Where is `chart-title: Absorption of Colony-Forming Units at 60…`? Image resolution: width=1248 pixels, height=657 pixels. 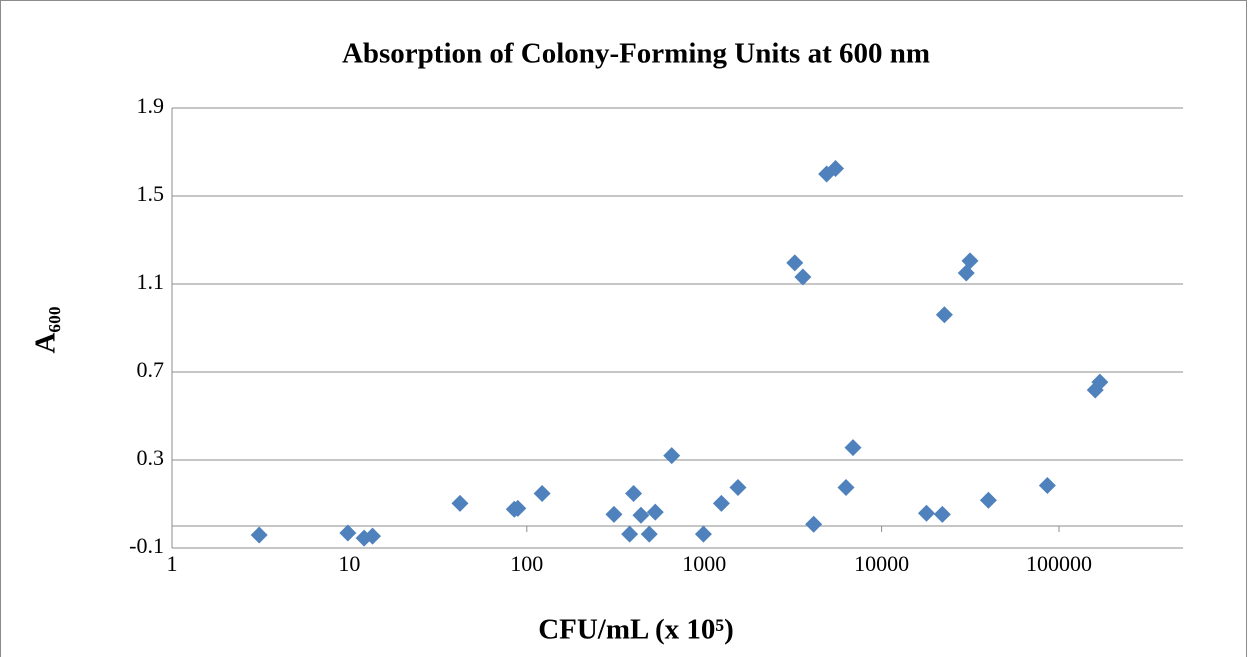
chart-title: Absorption of Colony-Forming Units at 60… is located at coordinates (636, 54).